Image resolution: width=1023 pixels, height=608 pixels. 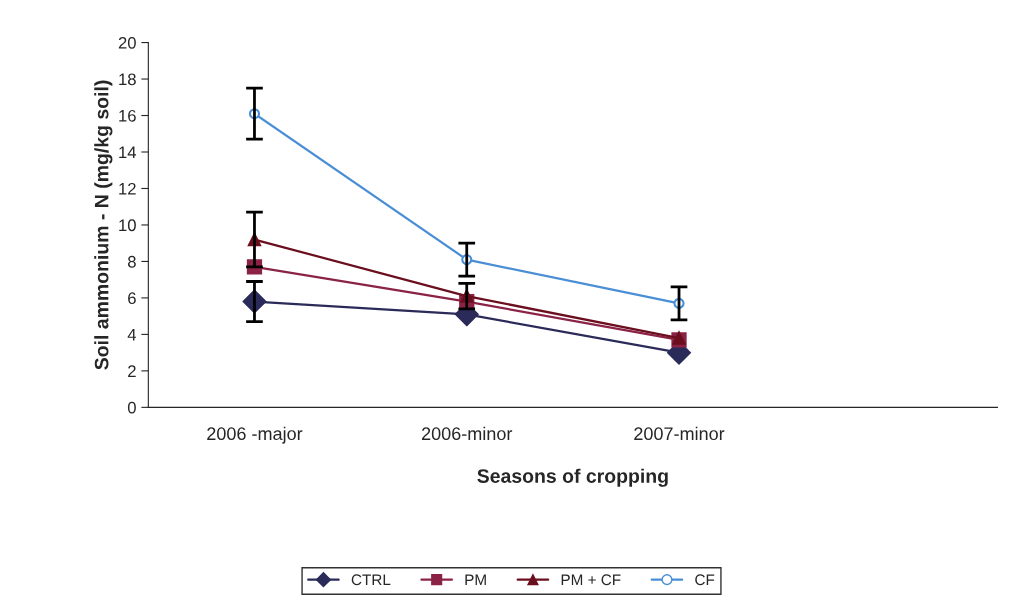 I want to click on x-tick-label: 2006 -major, so click(x=255, y=435).